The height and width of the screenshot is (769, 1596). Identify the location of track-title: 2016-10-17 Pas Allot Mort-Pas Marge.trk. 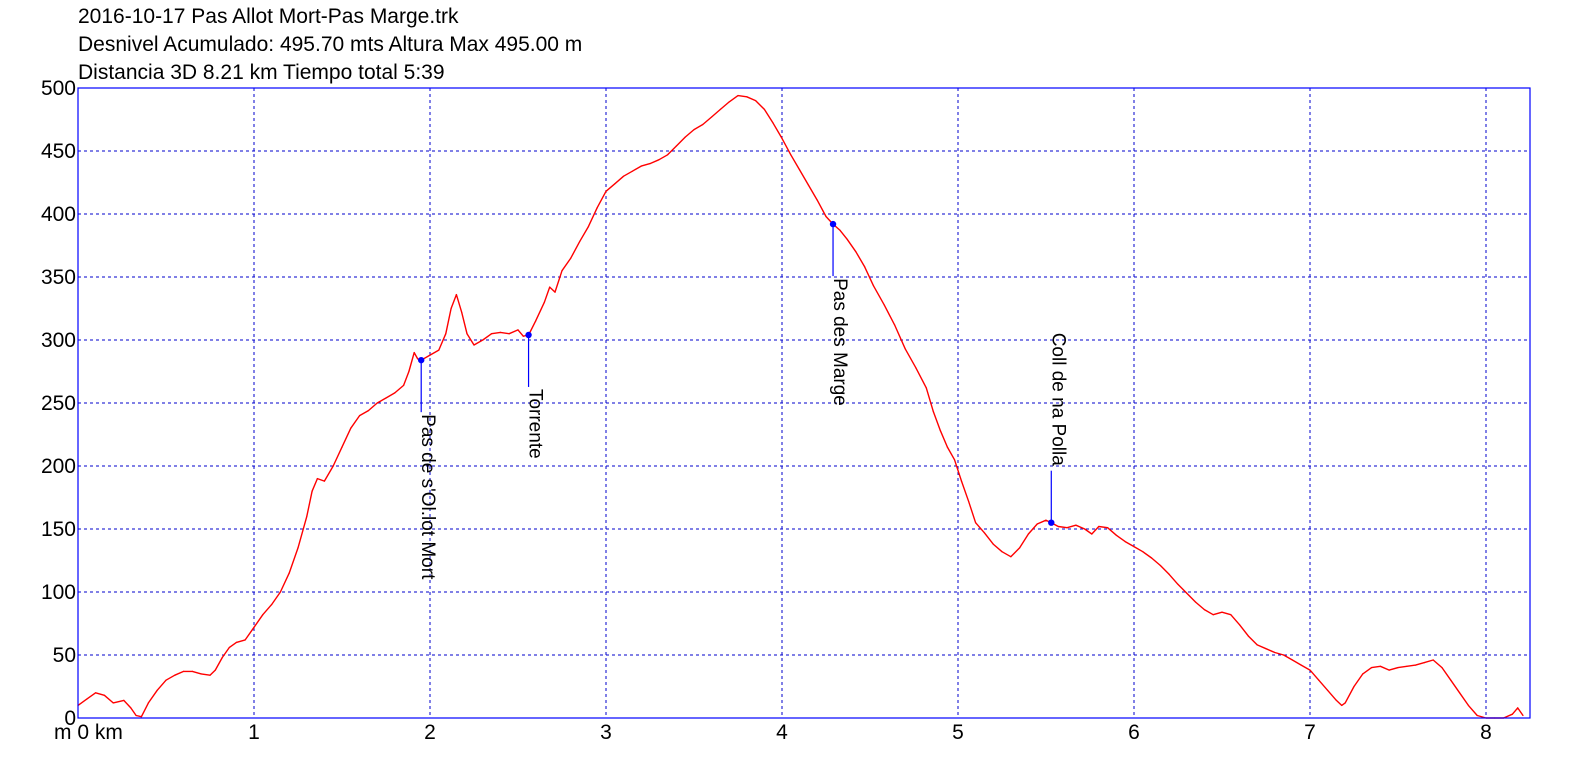
(268, 16).